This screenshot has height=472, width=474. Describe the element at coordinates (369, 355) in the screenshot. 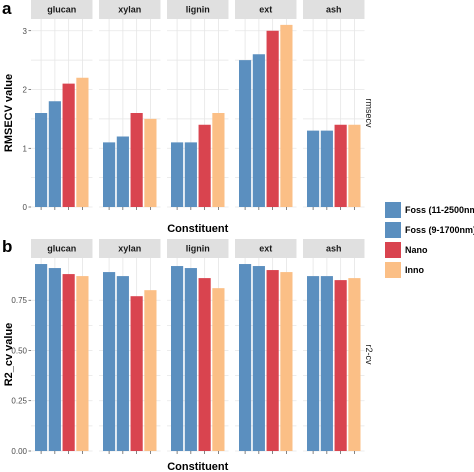

I see `panel-b-facet-row-label: r2-cv` at that location.